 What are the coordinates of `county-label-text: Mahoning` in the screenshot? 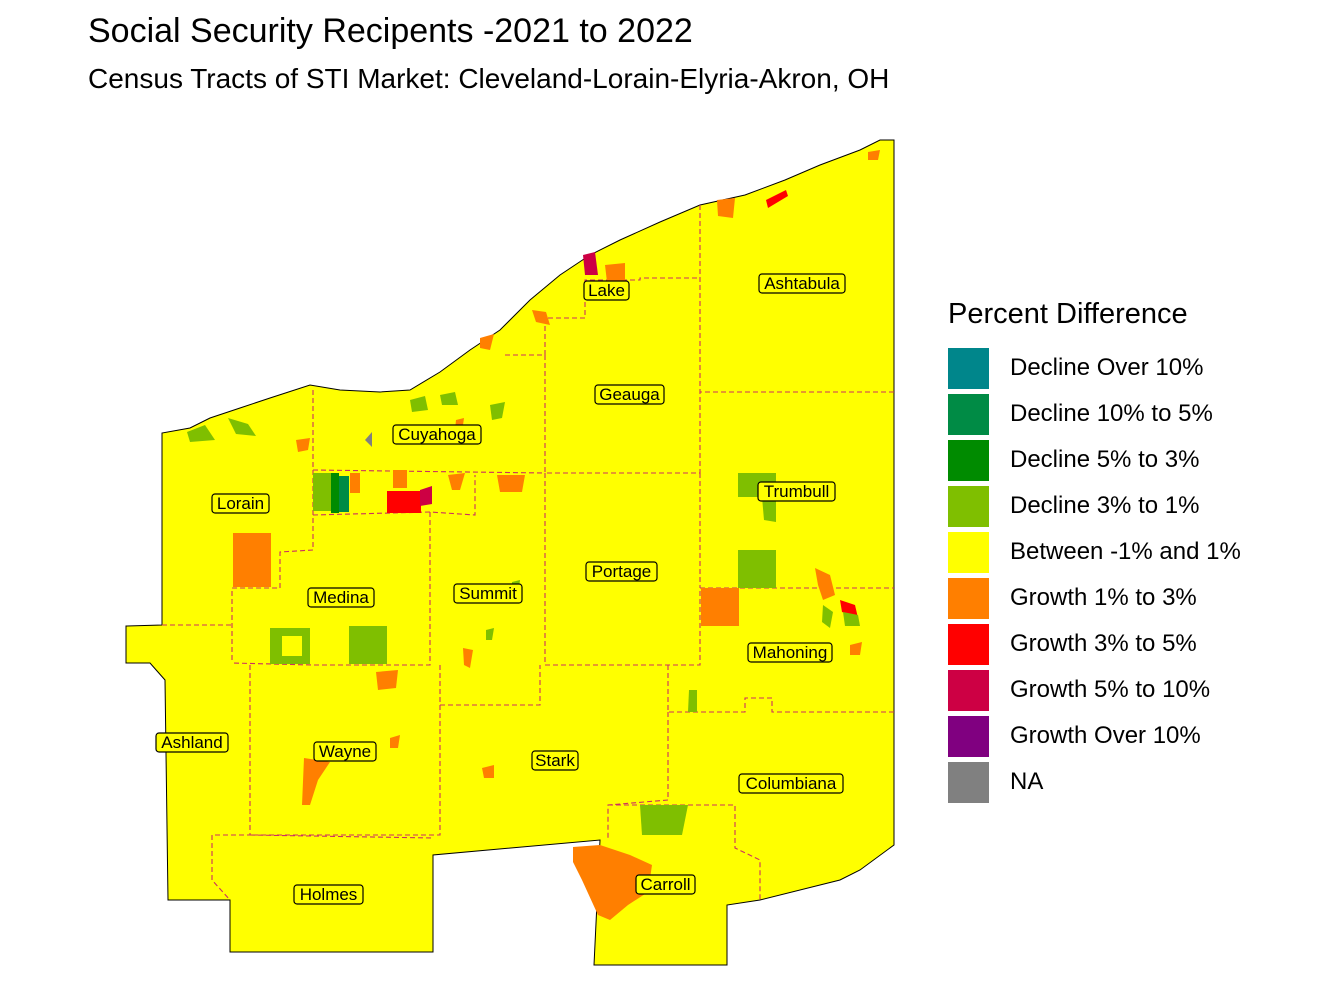 It's located at (790, 652).